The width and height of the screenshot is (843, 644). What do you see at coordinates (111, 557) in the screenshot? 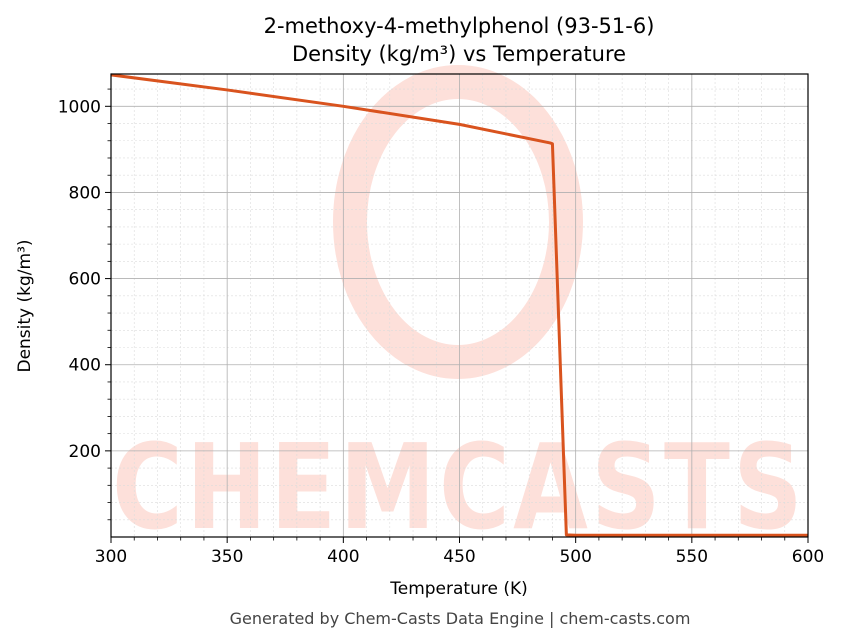
I see `x-tick-label: 300` at bounding box center [111, 557].